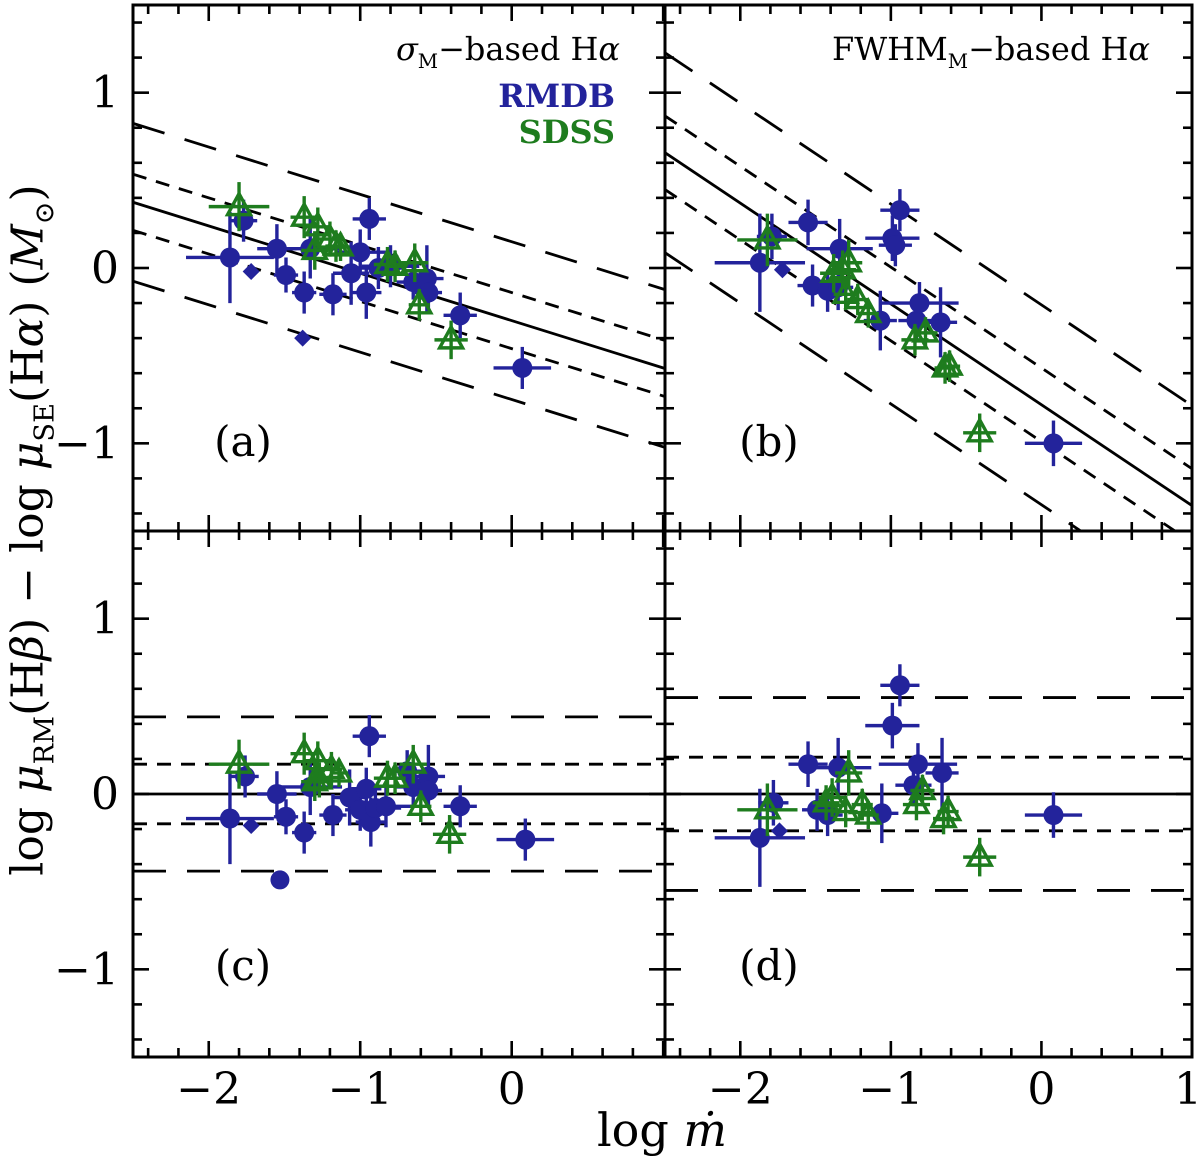 This screenshot has width=1200, height=1159. What do you see at coordinates (566, 132) in the screenshot?
I see `legend-sdss-label: SDSS` at bounding box center [566, 132].